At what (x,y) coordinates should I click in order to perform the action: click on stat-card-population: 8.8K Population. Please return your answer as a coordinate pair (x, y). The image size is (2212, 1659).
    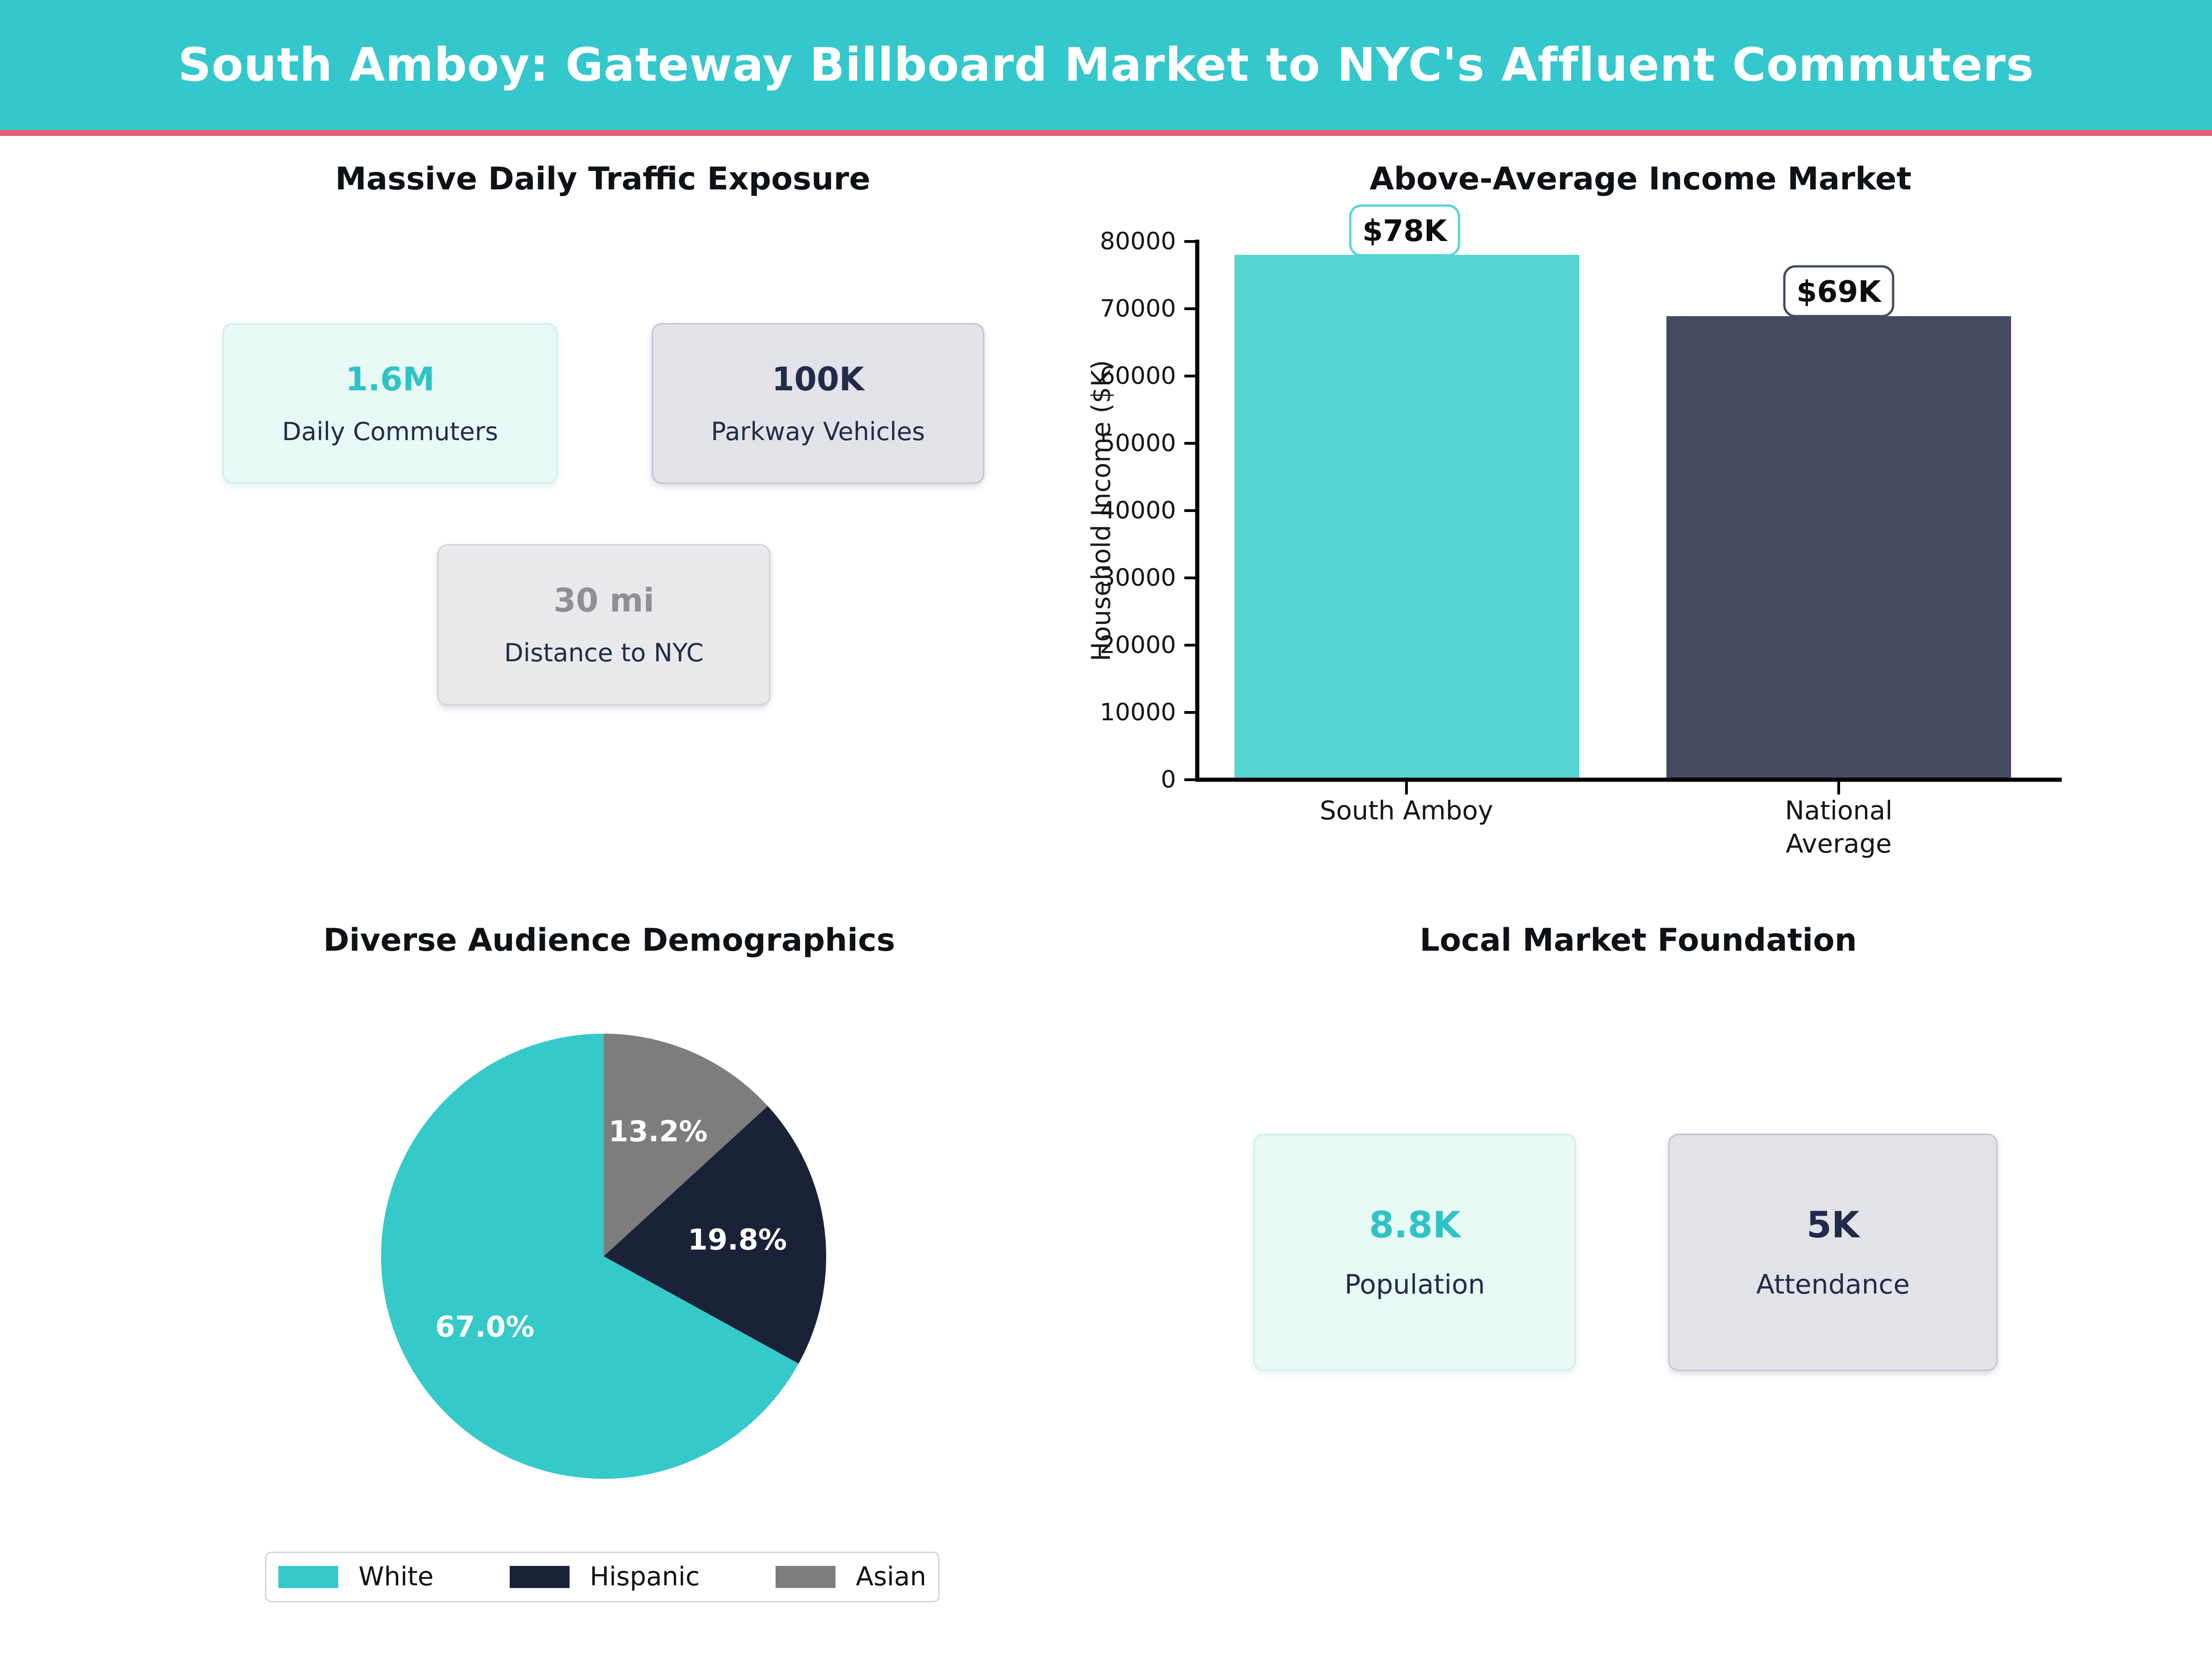
    Looking at the image, I should click on (1414, 1252).